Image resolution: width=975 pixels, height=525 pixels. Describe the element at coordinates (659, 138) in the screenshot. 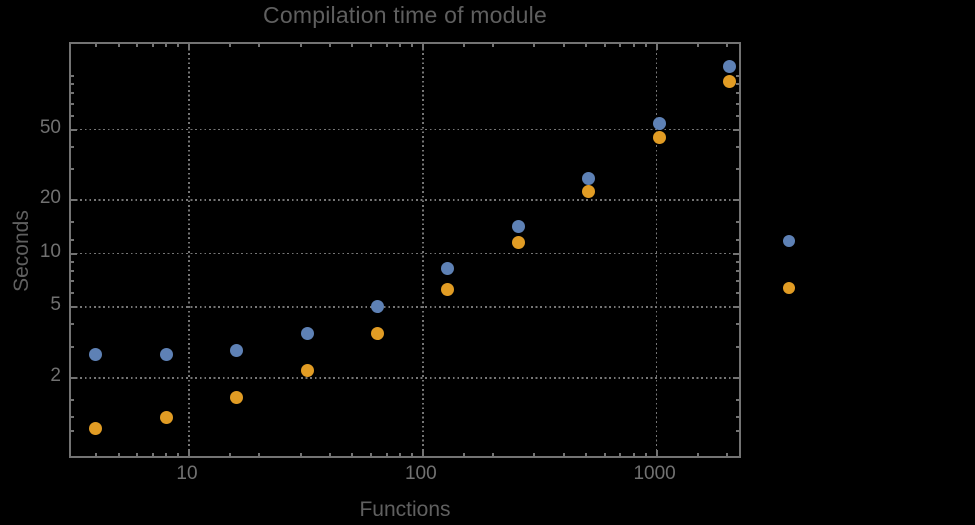

I see `data-point-series-2-orange-x1024` at that location.